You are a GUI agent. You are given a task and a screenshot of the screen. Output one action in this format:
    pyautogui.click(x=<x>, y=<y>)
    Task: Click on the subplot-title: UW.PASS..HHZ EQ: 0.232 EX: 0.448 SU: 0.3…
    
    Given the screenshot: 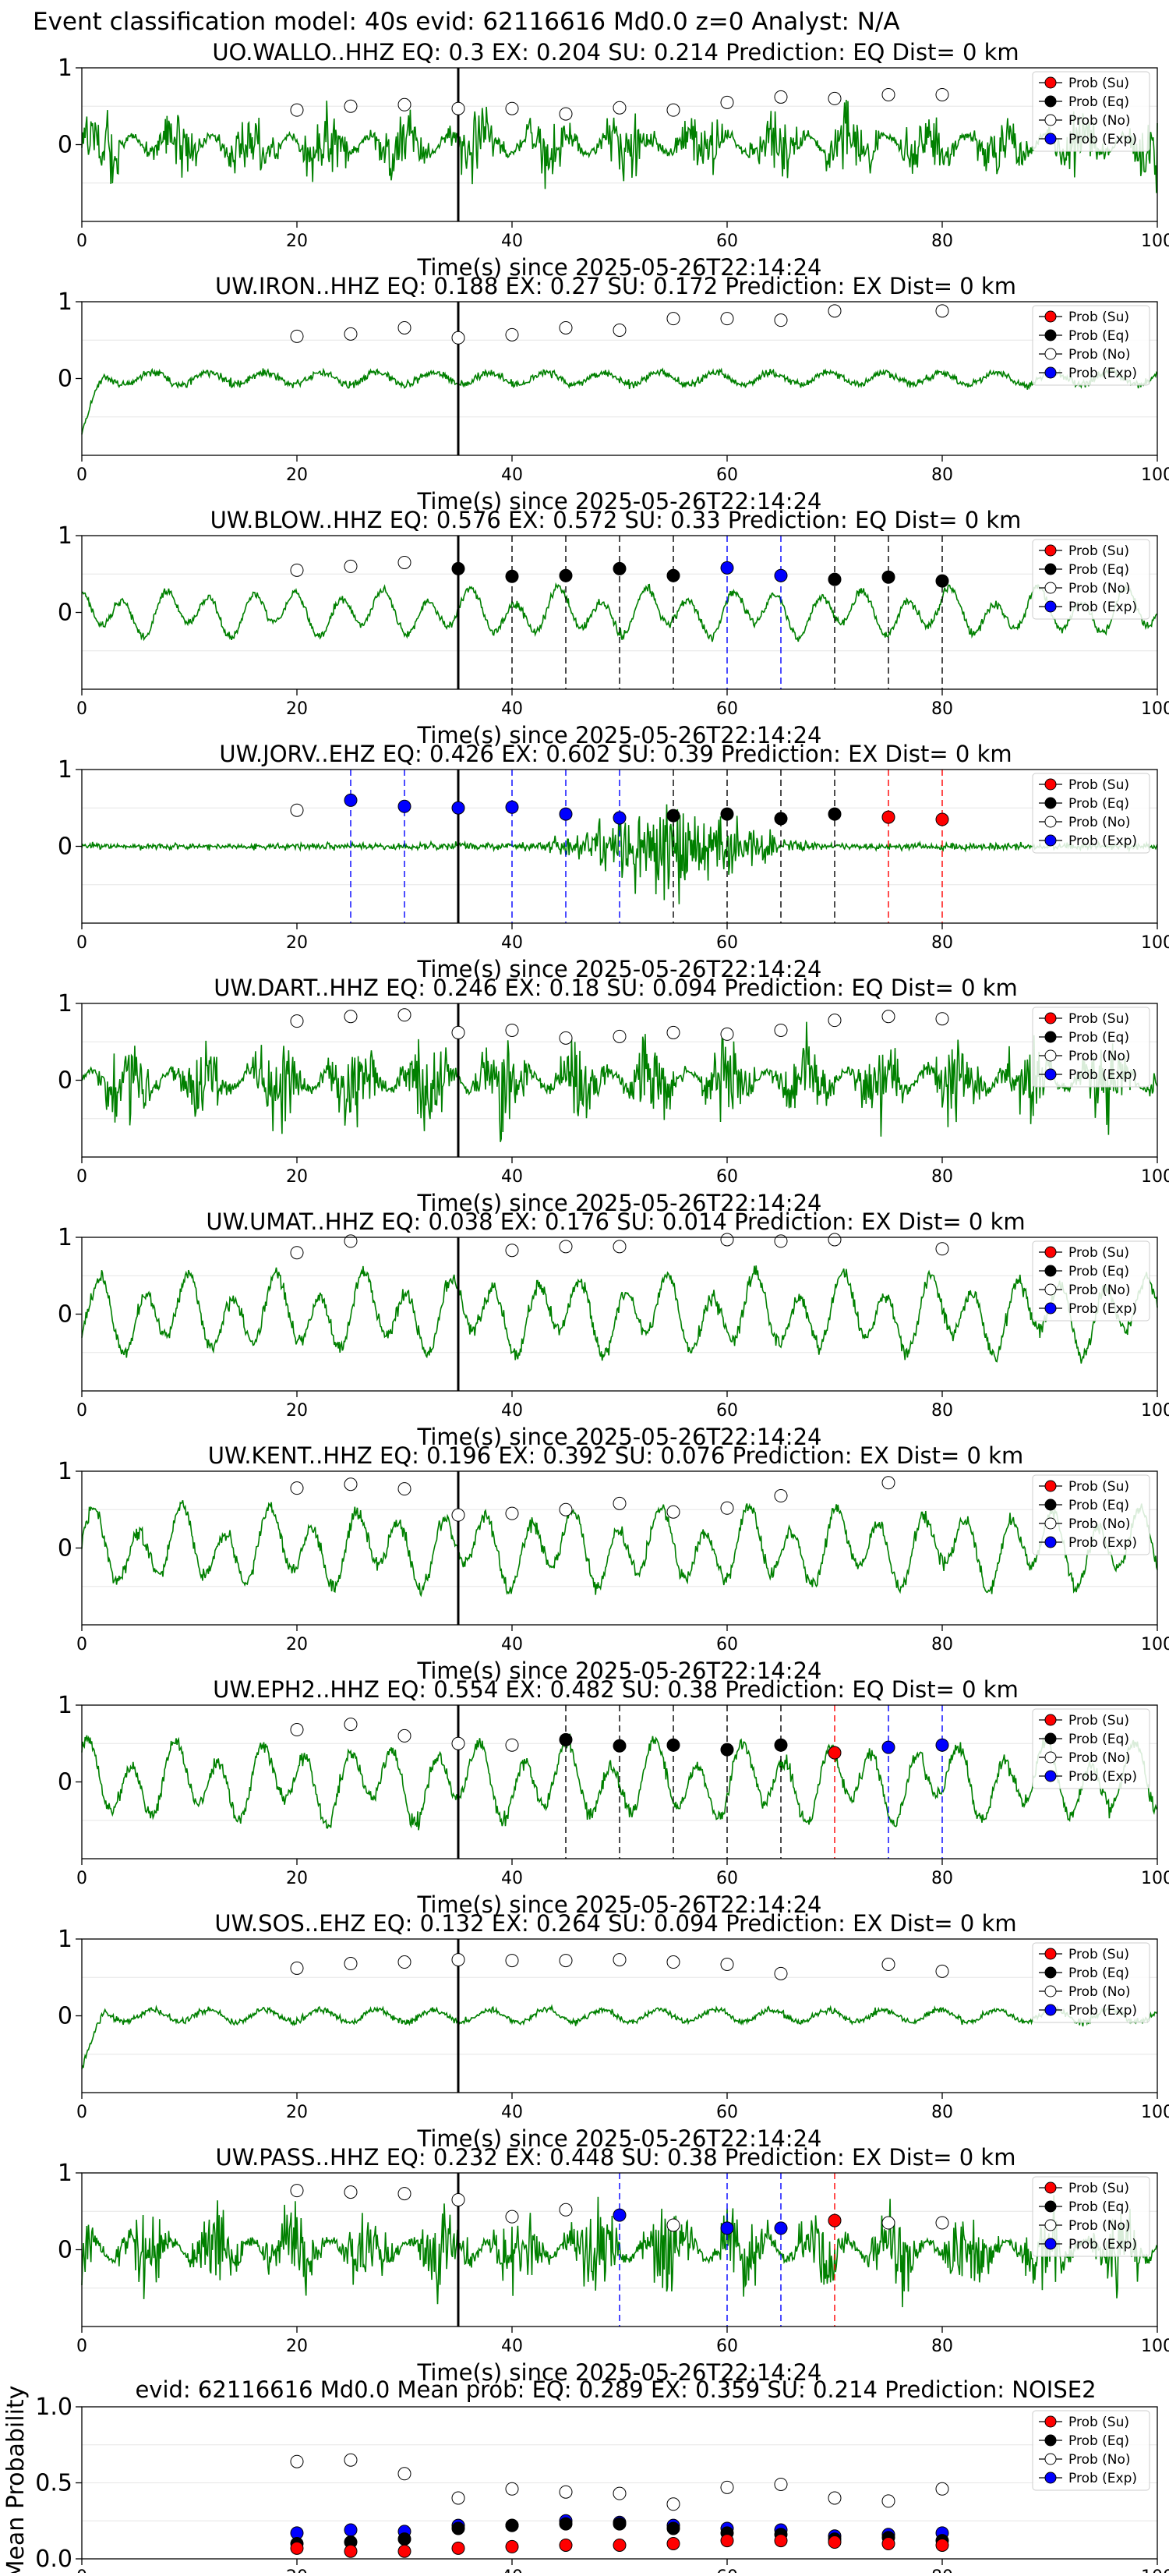 What is the action you would take?
    pyautogui.click(x=616, y=2157)
    